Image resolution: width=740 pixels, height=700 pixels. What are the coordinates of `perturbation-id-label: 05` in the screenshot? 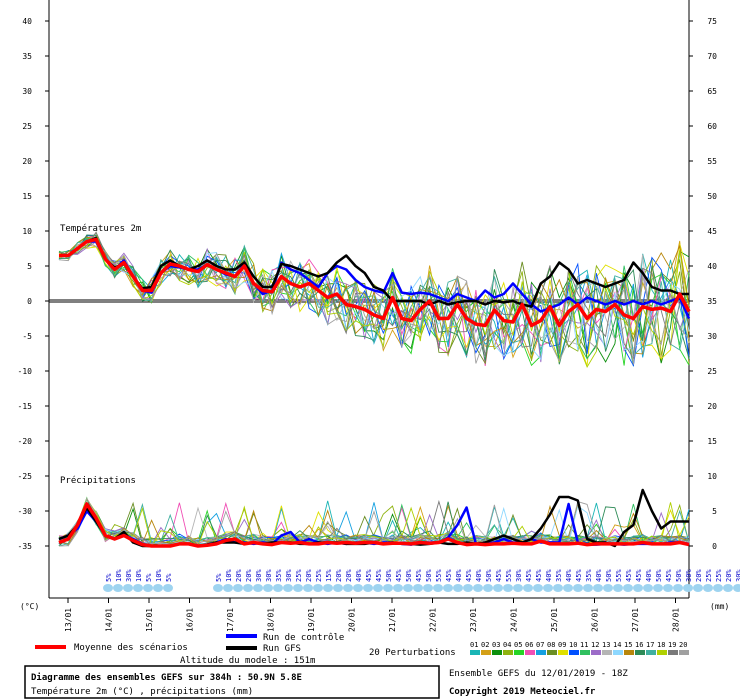 It's located at (518, 645).